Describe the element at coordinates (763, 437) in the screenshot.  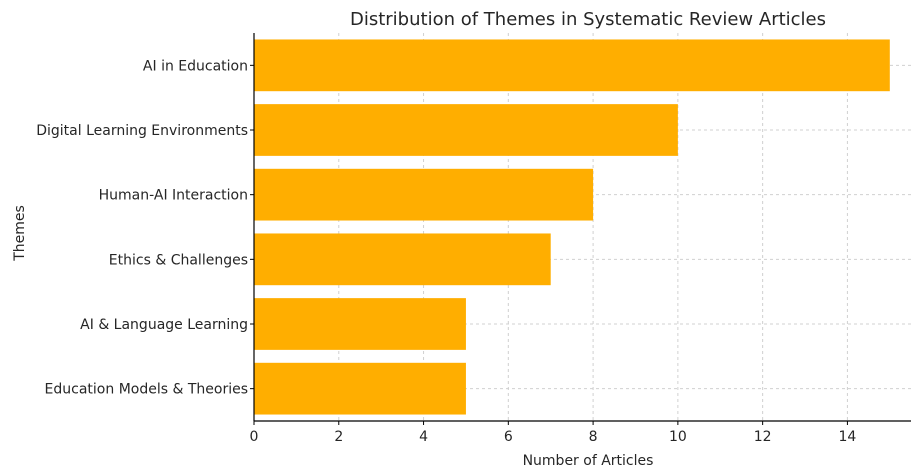
I see `x-tick-label: 12` at that location.